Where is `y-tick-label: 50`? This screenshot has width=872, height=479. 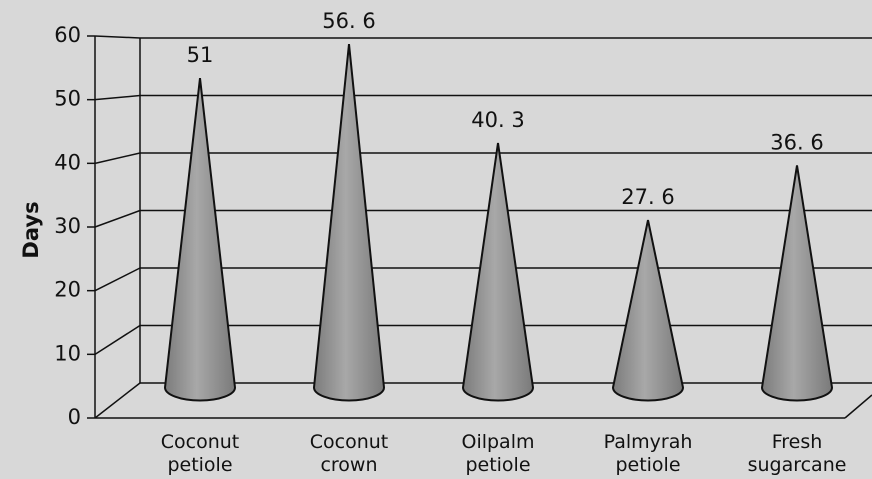 y-tick-label: 50 is located at coordinates (67, 99).